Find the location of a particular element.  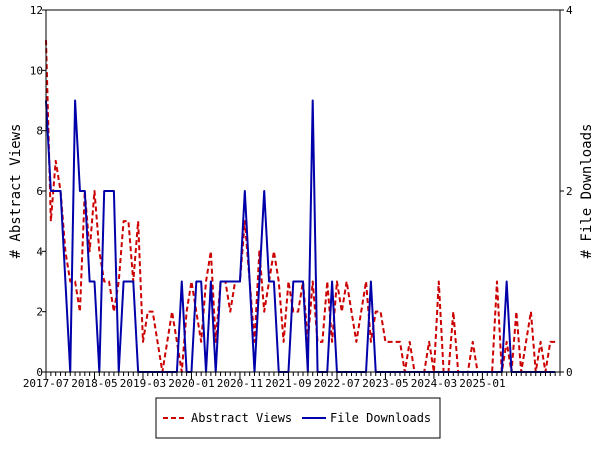

y-left-tick-label: 0 is located at coordinates (39, 372).